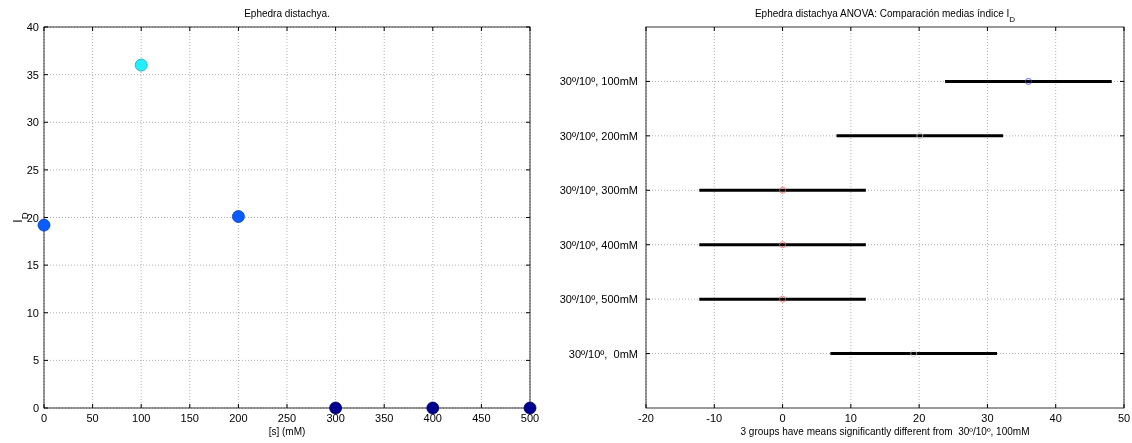 This screenshot has width=1132, height=443. Describe the element at coordinates (987, 418) in the screenshot. I see `x-tick-label: 30` at that location.